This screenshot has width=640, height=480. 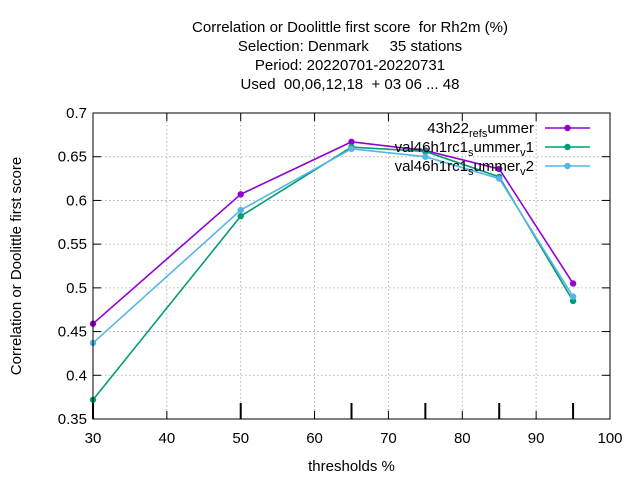 What do you see at coordinates (72, 332) in the screenshot?
I see `y-tick-label: 0.45` at bounding box center [72, 332].